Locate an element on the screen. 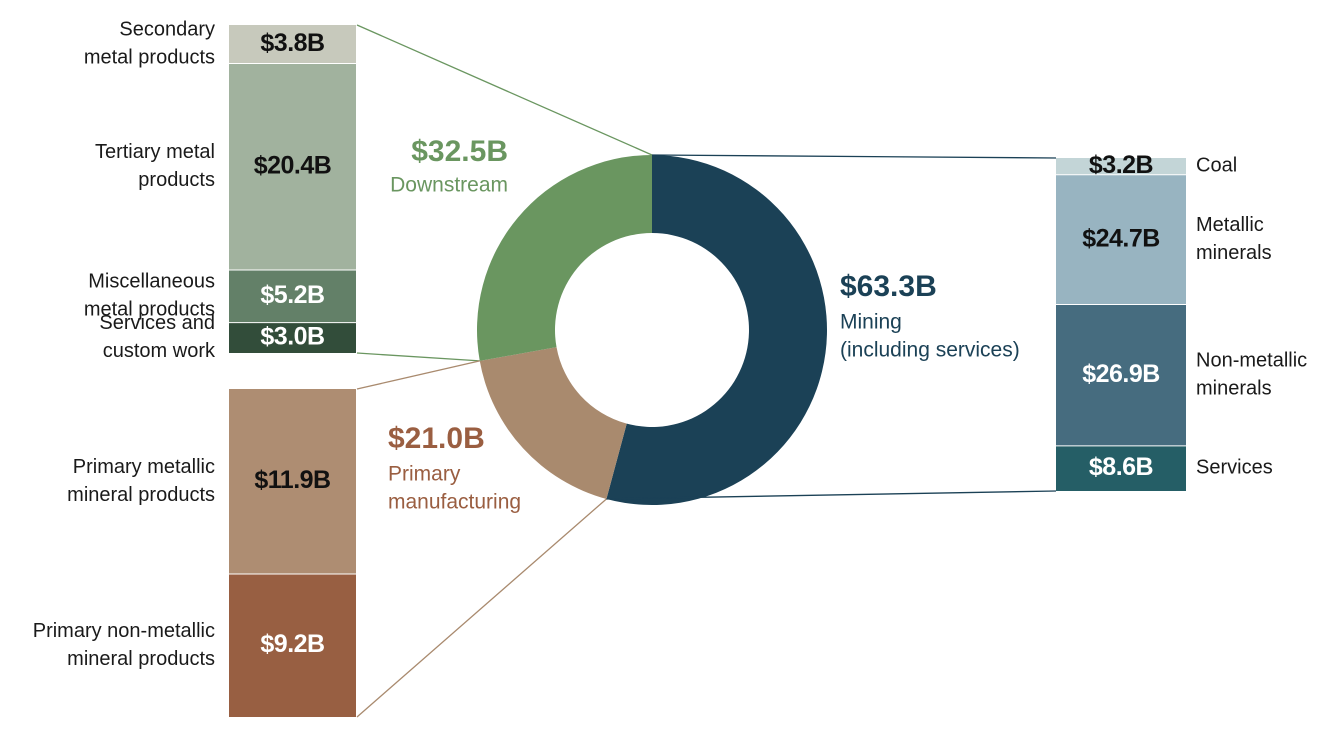  data-label-primary-1: $9.2B is located at coordinates (292, 644).